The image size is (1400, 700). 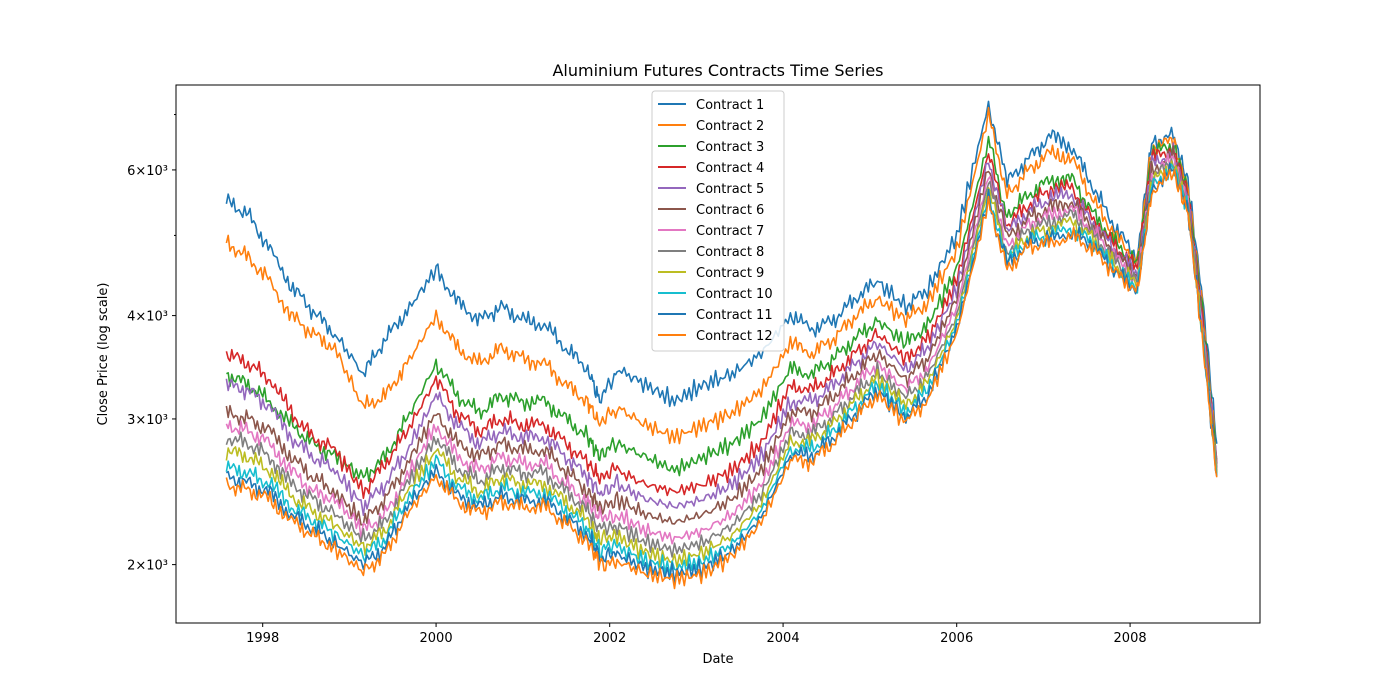 I want to click on legend-entry-label: Contract 2, so click(x=730, y=126).